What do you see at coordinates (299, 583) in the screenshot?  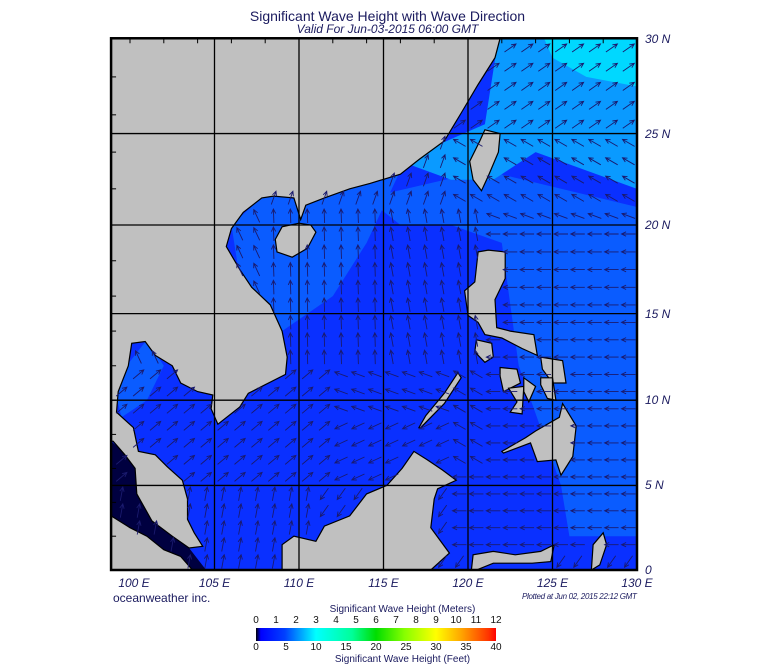 I see `longitude-label: 110 E` at bounding box center [299, 583].